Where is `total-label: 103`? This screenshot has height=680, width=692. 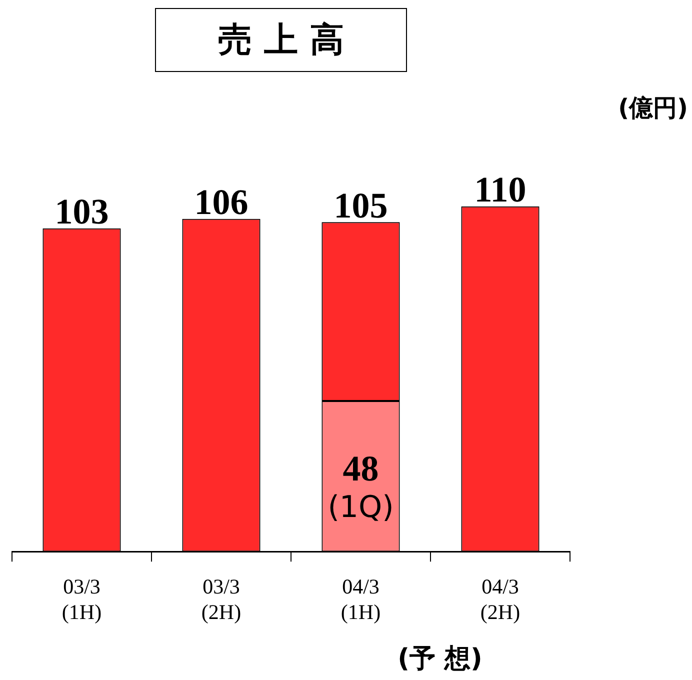
total-label: 103 is located at coordinates (81, 212).